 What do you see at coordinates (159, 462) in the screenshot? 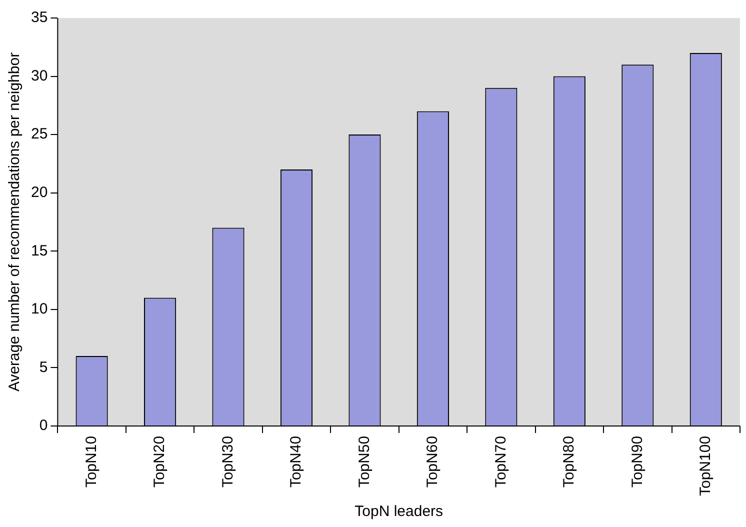
I see `x-tick-label: TopN20` at bounding box center [159, 462].